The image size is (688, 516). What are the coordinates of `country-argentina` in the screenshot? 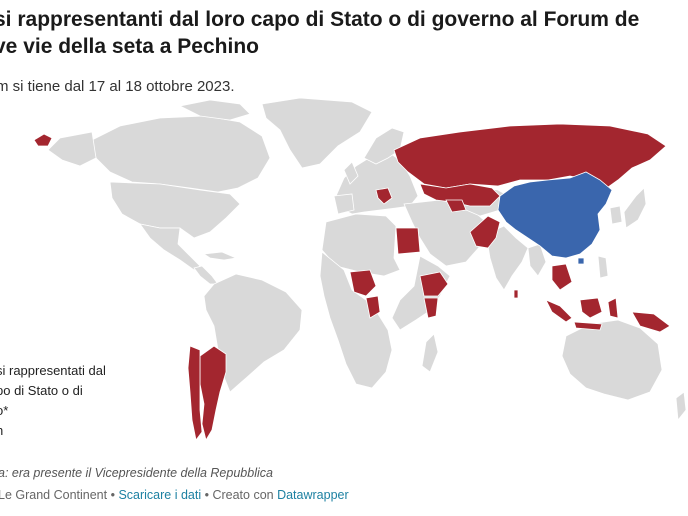 It's located at (213, 393).